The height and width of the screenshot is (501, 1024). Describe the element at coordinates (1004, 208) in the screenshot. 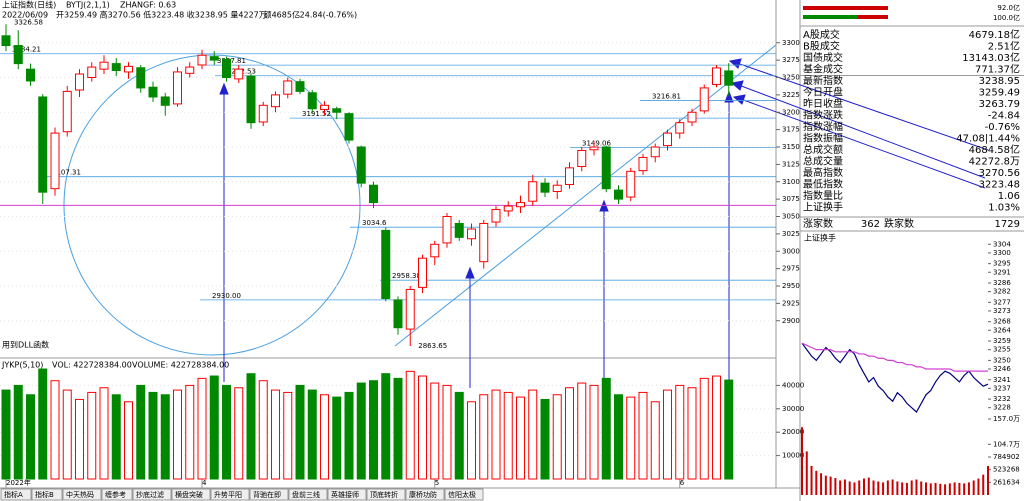

I see `row-value: 1.03%` at that location.